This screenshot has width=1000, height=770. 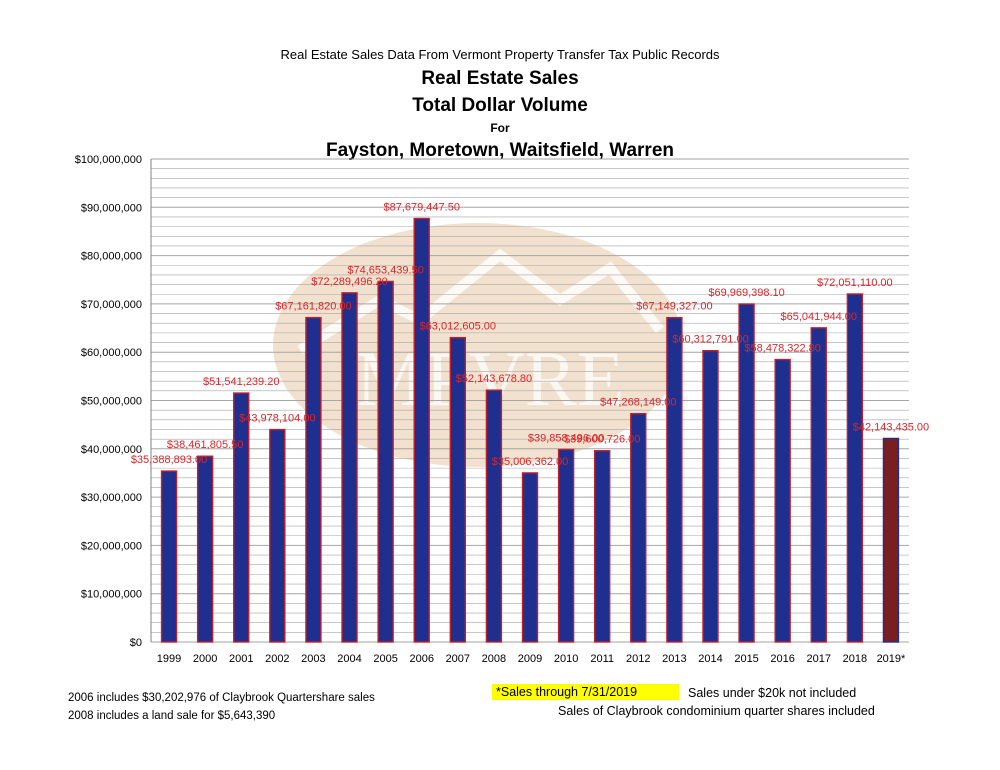 What do you see at coordinates (746, 473) in the screenshot?
I see `bar-2015` at bounding box center [746, 473].